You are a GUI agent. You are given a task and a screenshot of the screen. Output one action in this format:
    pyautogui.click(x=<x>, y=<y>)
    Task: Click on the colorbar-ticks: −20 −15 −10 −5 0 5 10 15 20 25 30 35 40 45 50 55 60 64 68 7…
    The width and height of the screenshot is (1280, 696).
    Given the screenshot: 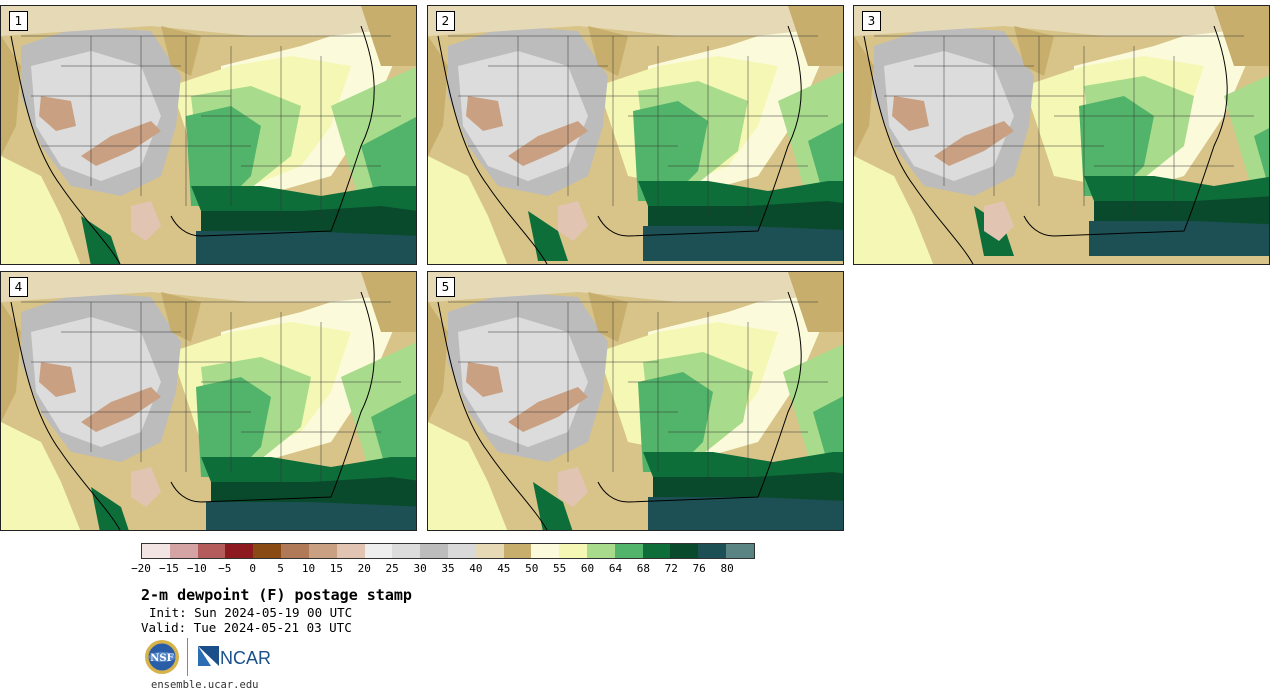 What is the action you would take?
    pyautogui.click(x=443, y=570)
    